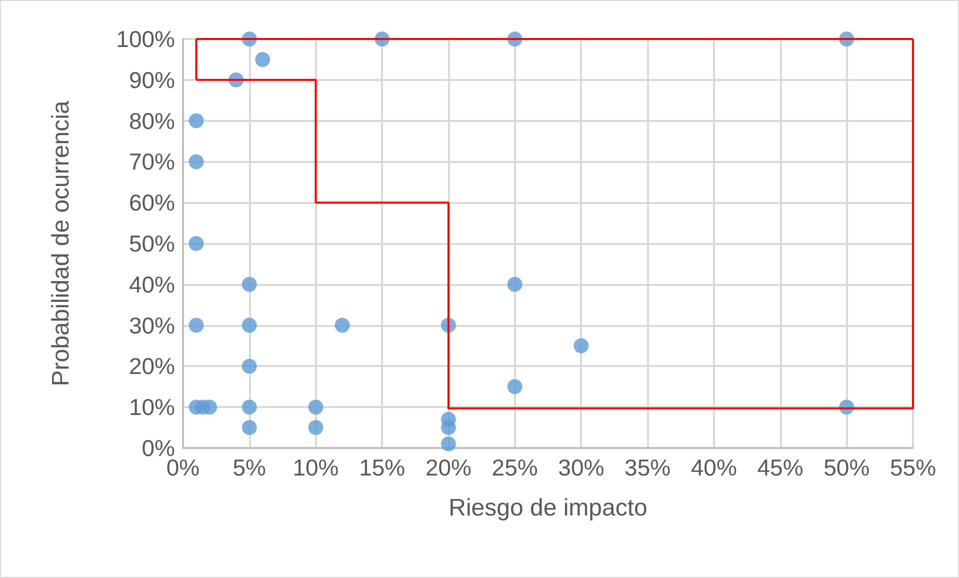 This screenshot has width=959, height=578. Describe the element at coordinates (647, 467) in the screenshot. I see `x-tick-label: 35%` at that location.